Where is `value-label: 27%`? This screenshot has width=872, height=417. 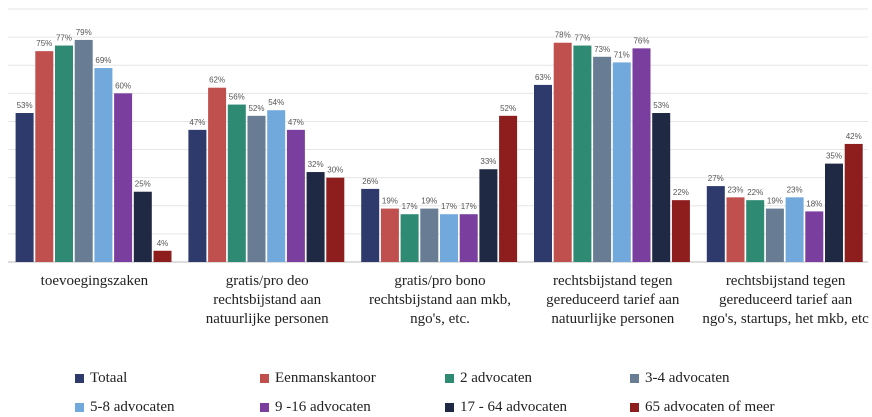 value-label: 27% is located at coordinates (716, 178).